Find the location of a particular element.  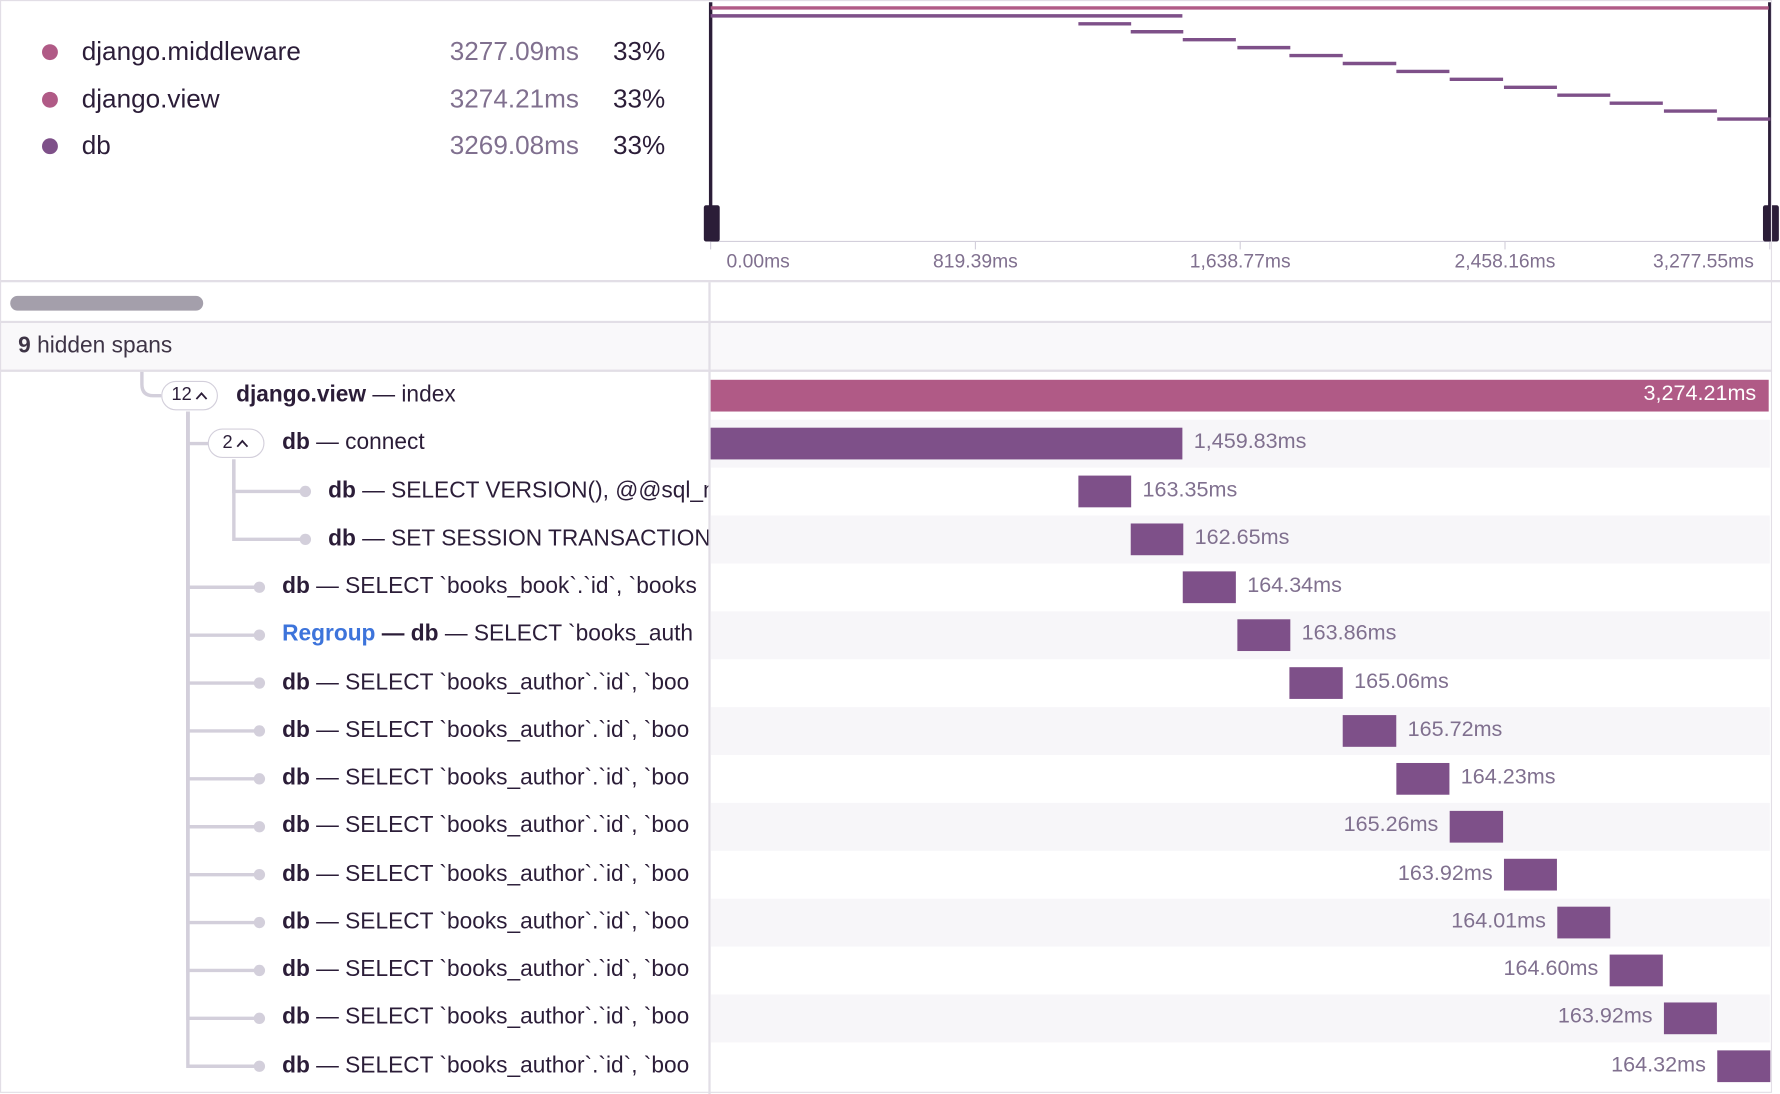

span-description: — SET SESSION TRANSACTION is located at coordinates (535, 538).